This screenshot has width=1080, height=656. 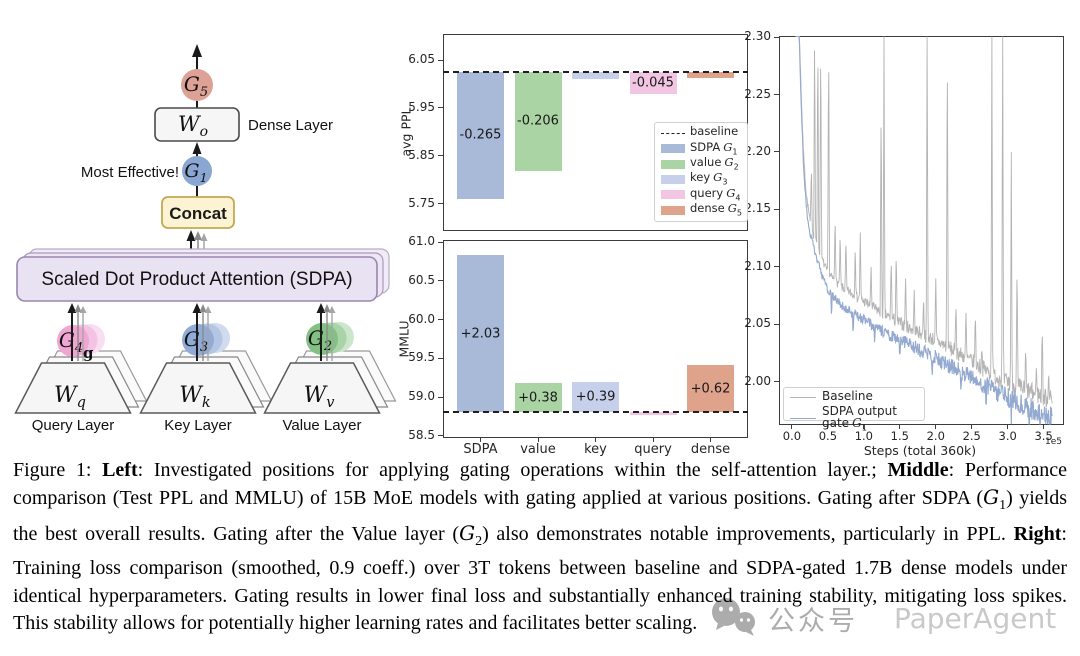 I want to click on wq-trapezoid, so click(x=73, y=388).